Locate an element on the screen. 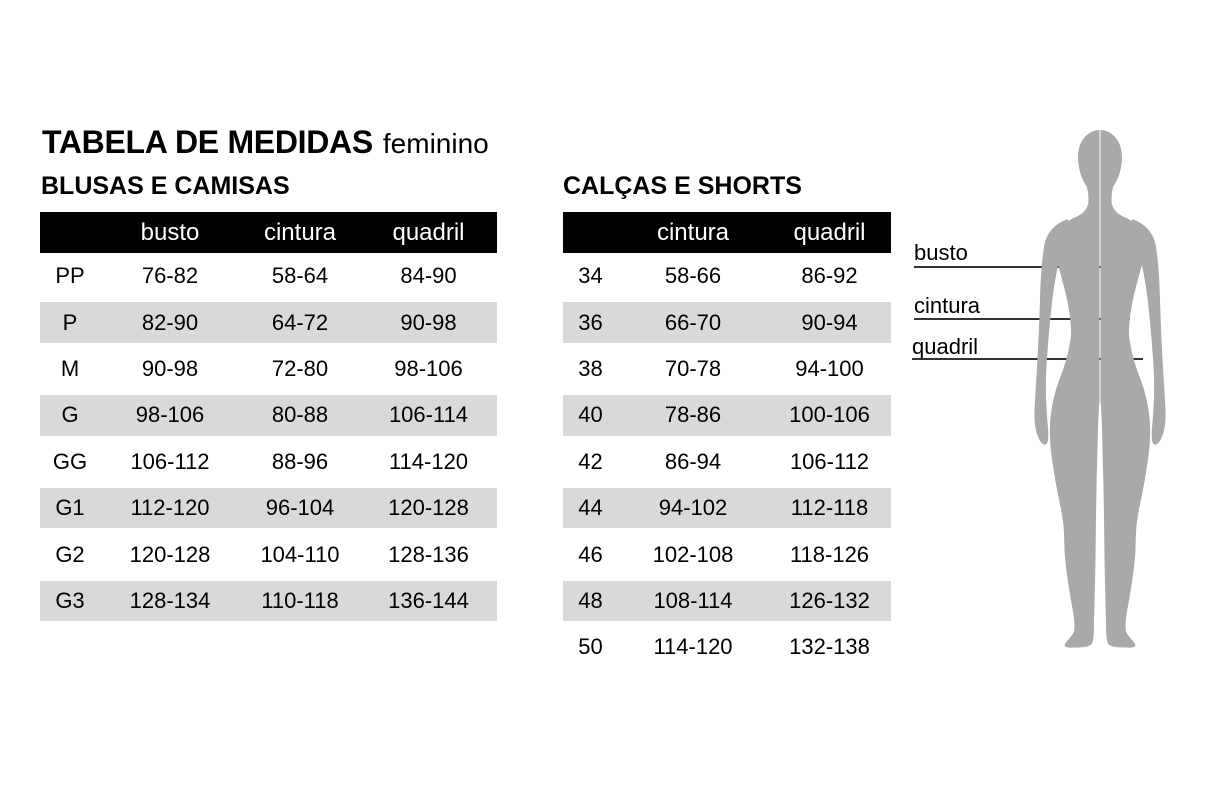 The width and height of the screenshot is (1213, 790). size-label: 44 is located at coordinates (590, 508).